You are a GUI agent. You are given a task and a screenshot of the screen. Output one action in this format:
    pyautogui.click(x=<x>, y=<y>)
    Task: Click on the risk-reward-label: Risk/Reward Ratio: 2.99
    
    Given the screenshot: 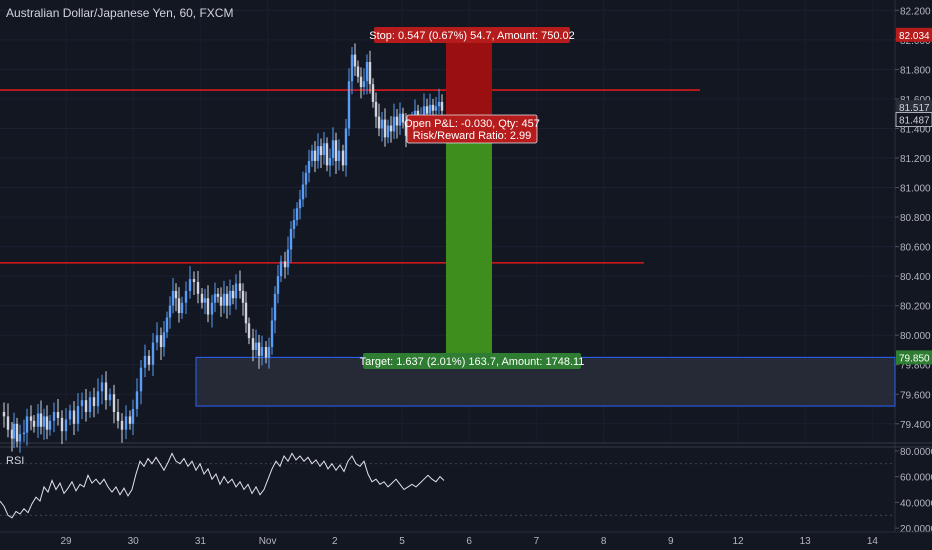 What is the action you would take?
    pyautogui.click(x=472, y=136)
    